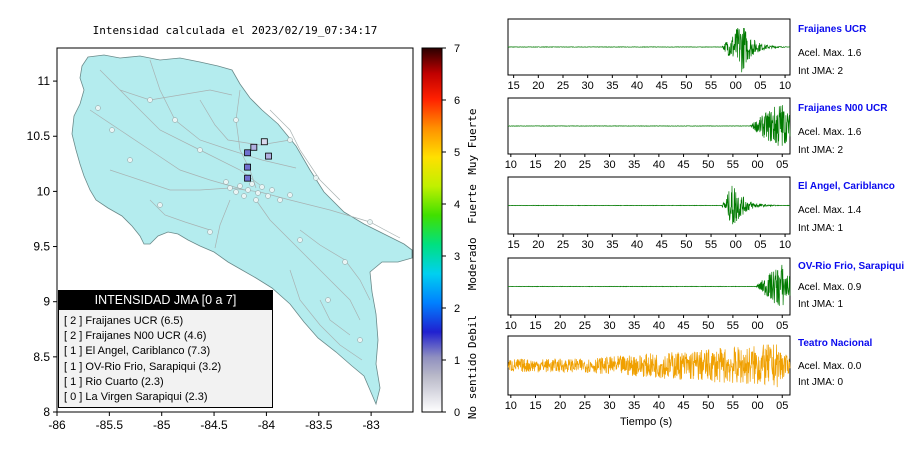 This screenshot has width=910, height=460. What do you see at coordinates (457, 257) in the screenshot?
I see `colorbar-tick-label: 3` at bounding box center [457, 257].